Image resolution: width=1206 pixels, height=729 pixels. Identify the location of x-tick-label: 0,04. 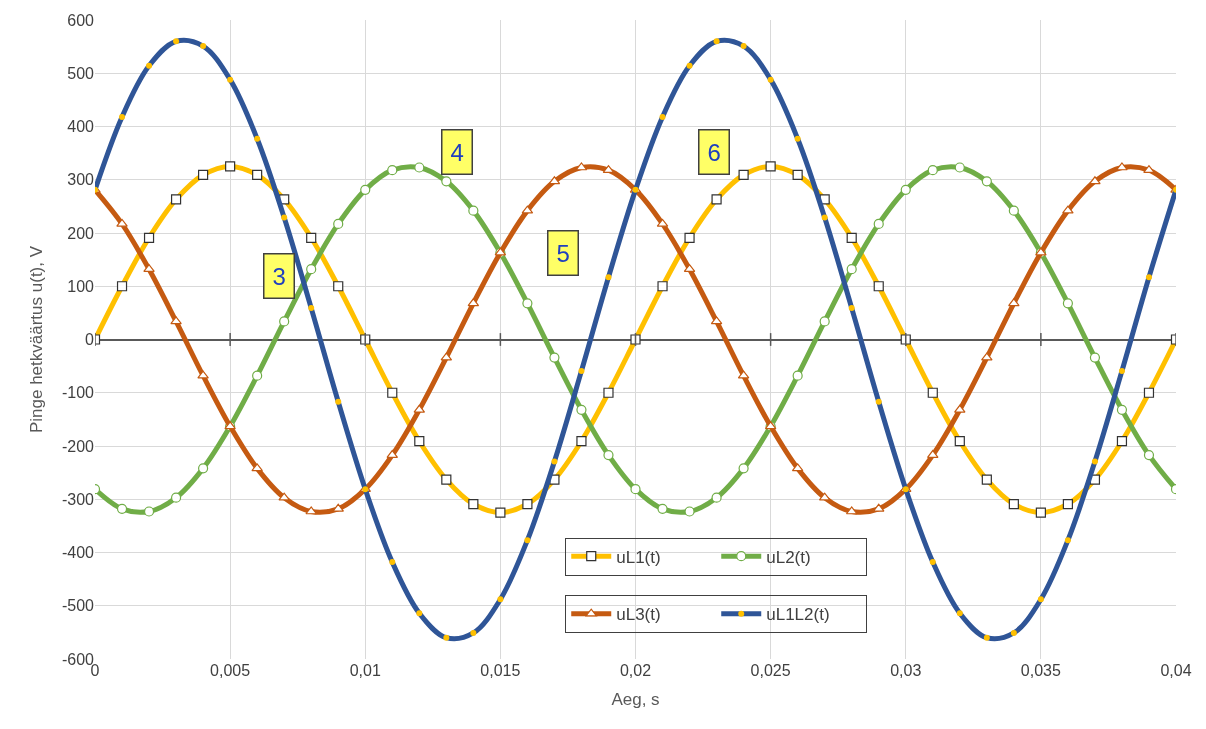
(1176, 670).